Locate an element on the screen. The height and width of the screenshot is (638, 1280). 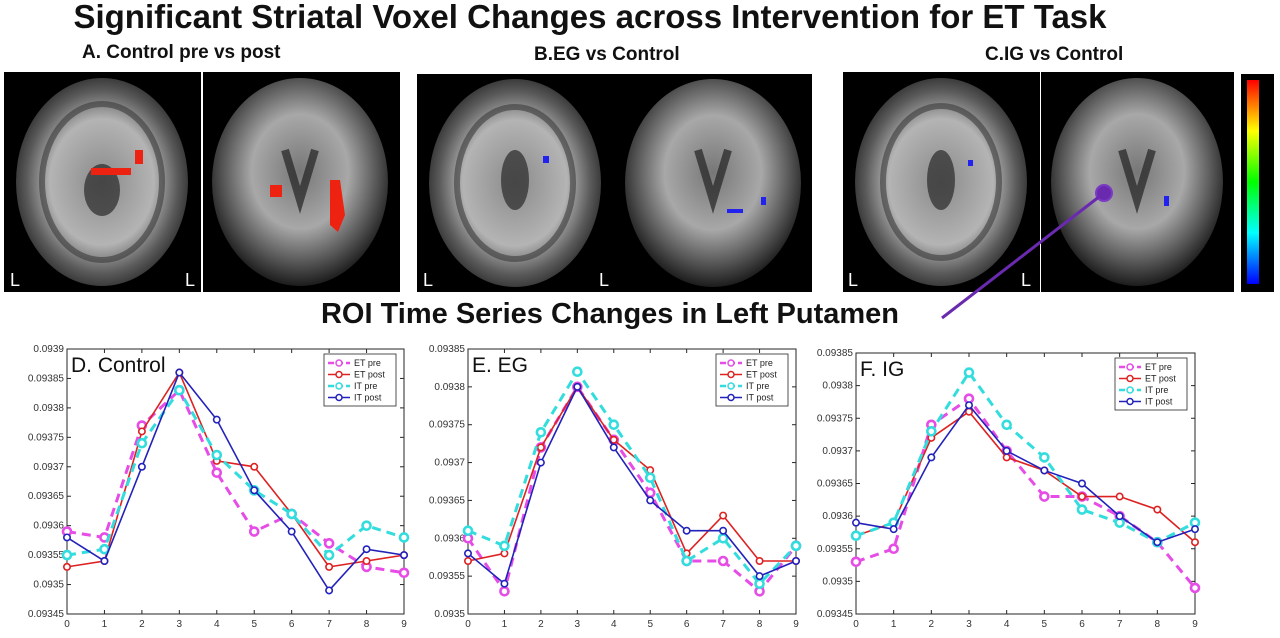
panel-b-left-marker-1: L is located at coordinates (428, 280).